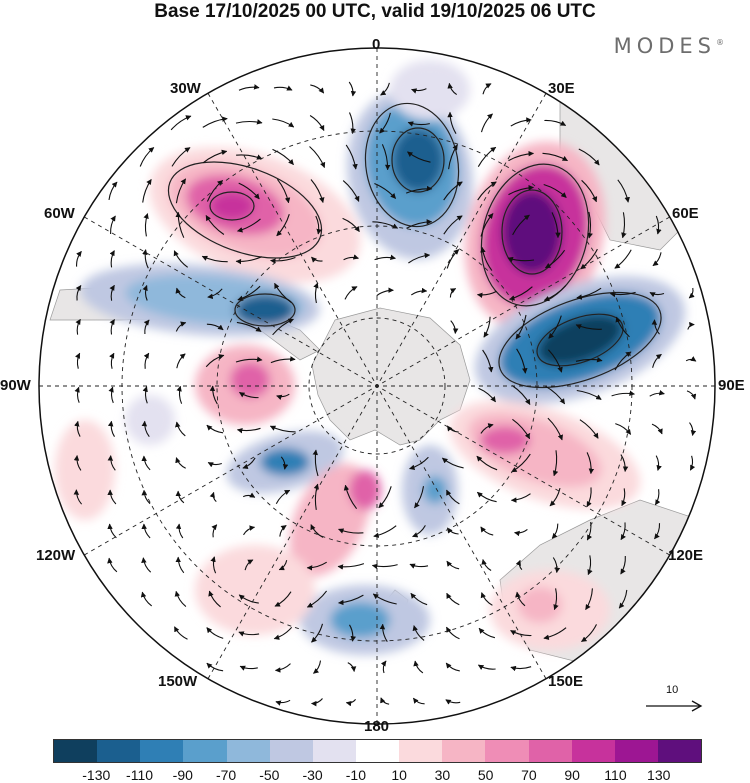 The width and height of the screenshot is (750, 783). I want to click on lon-label-30e: 30E, so click(561, 88).